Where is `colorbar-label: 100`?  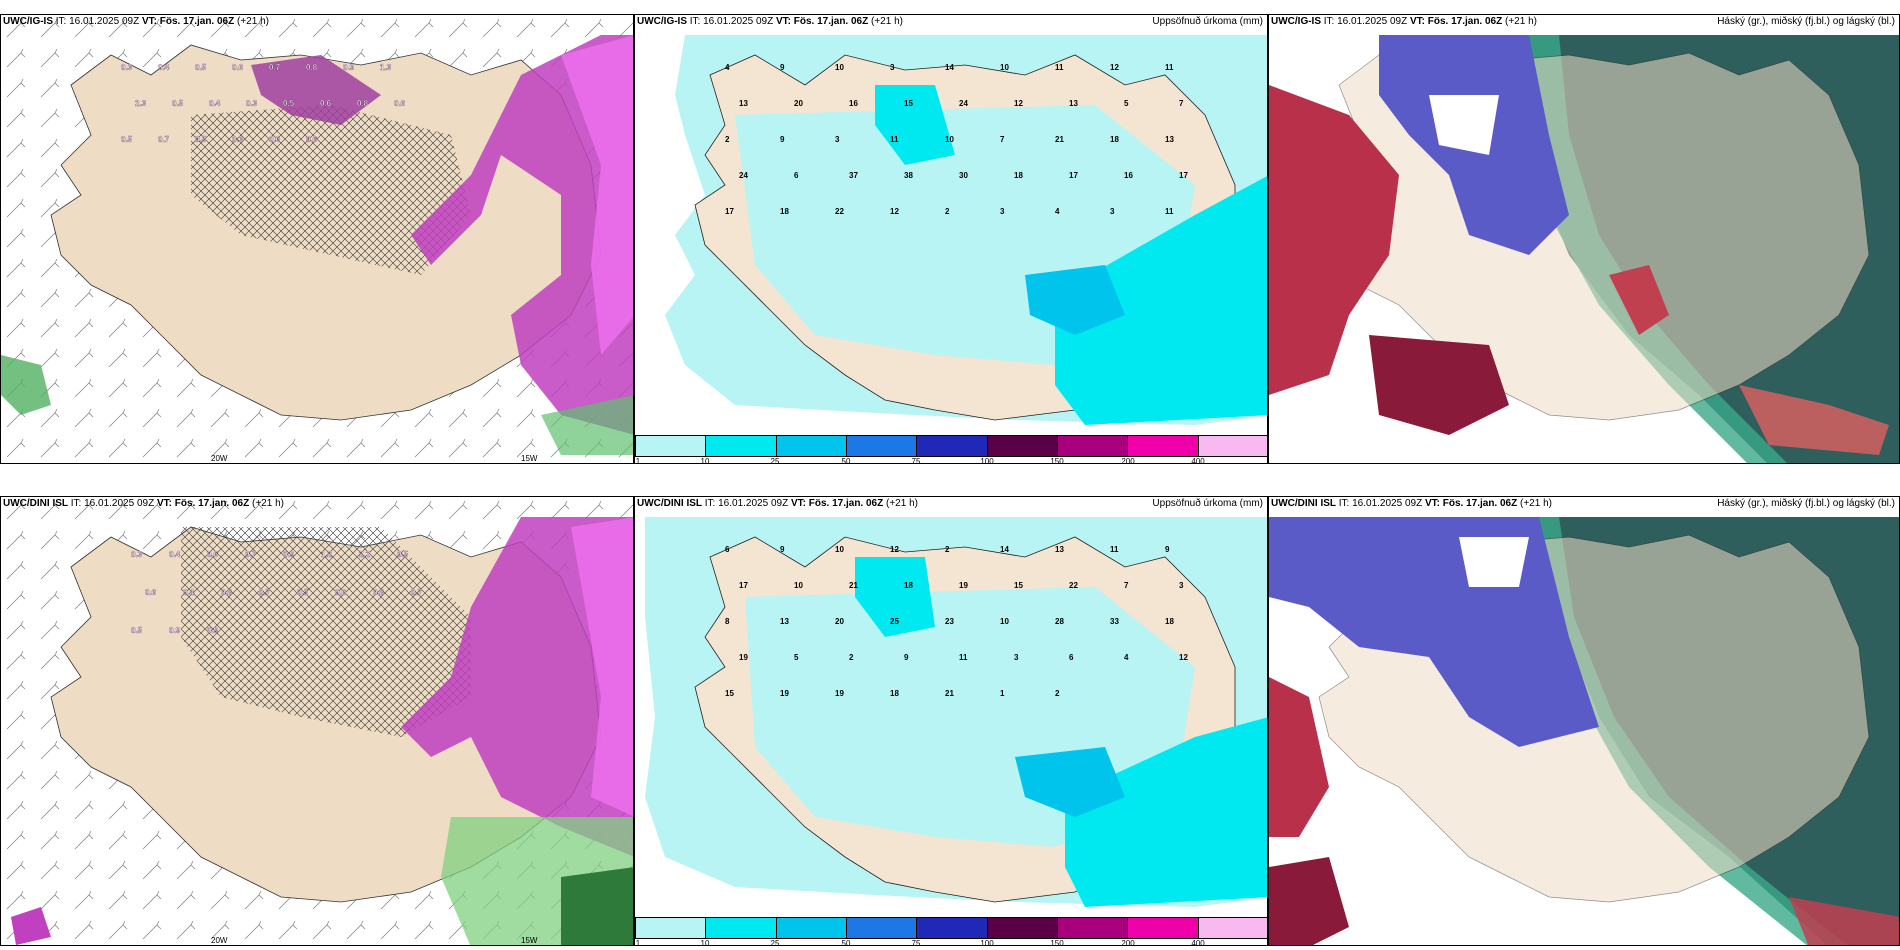
colorbar-label: 100 is located at coordinates (987, 460).